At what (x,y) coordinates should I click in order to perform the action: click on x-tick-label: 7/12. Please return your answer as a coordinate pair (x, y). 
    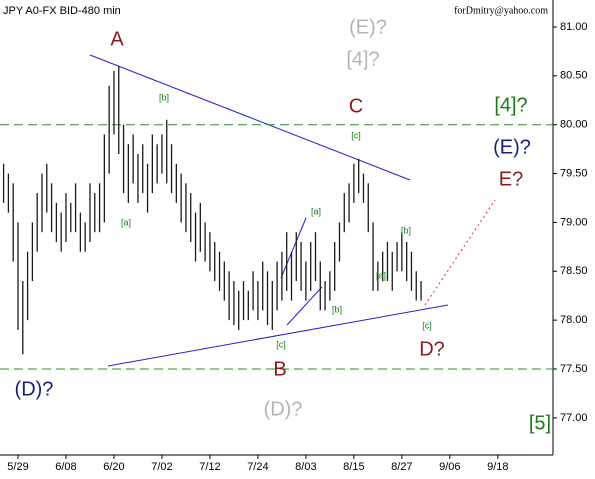
    Looking at the image, I should click on (209, 467).